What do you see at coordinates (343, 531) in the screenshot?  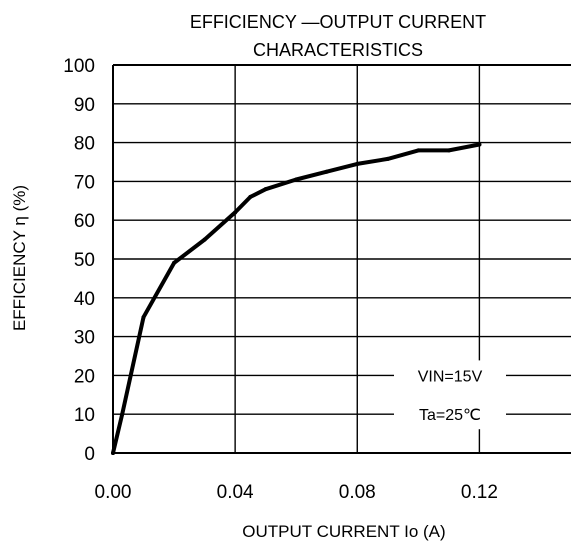 I see `x-axis-label: OUTPUT CURRENT Io (A)` at bounding box center [343, 531].